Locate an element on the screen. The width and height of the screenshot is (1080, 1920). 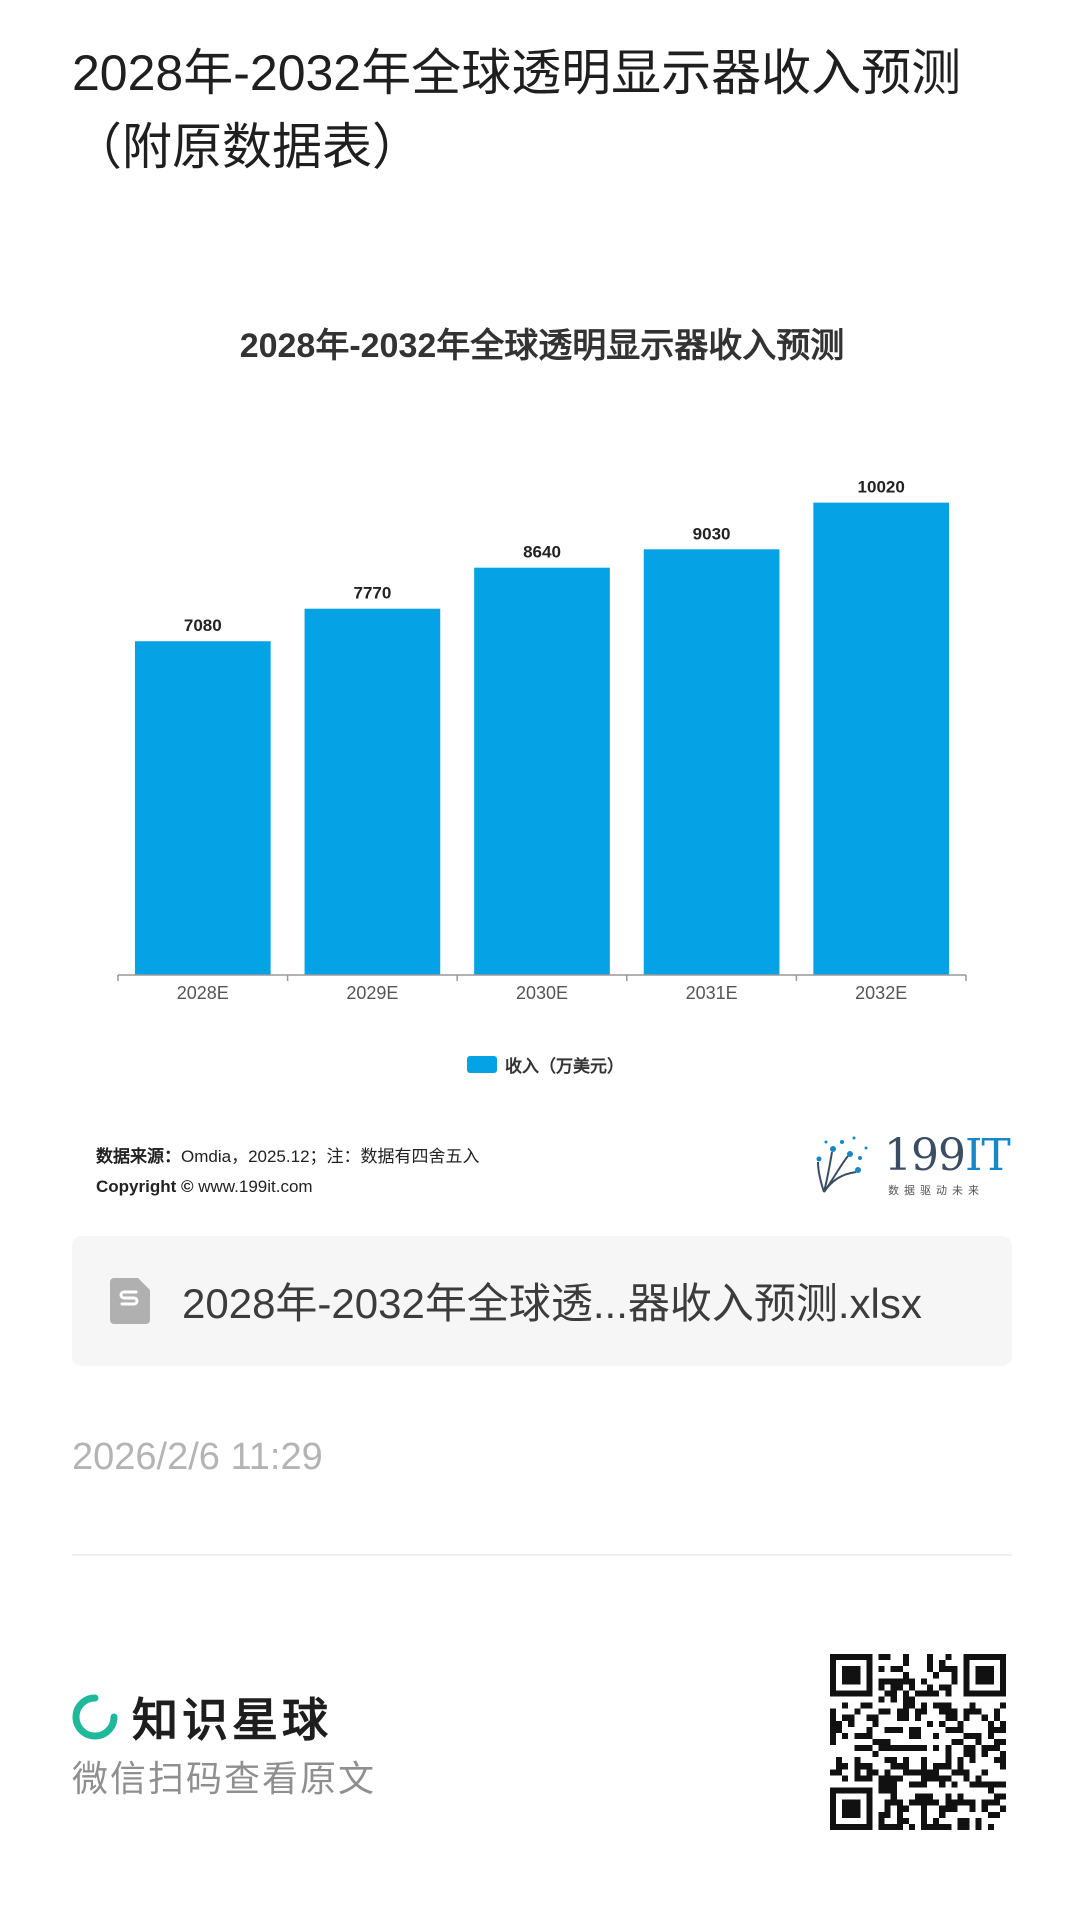
attachment-card: 2028年-2032年全球透...器收入预测.xlsx is located at coordinates (542, 1301).